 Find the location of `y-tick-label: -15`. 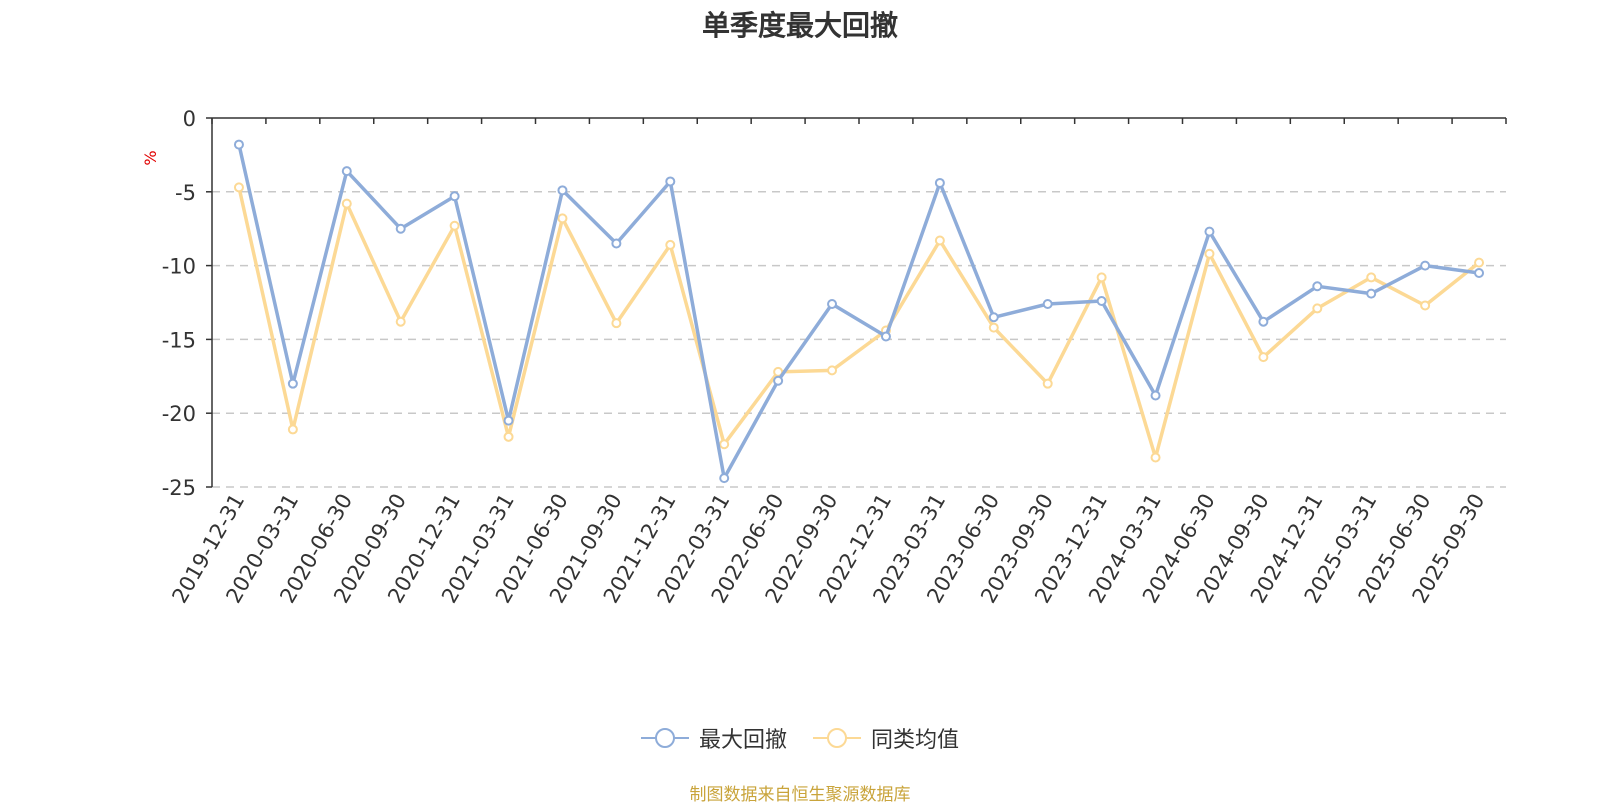

y-tick-label: -15 is located at coordinates (179, 340).